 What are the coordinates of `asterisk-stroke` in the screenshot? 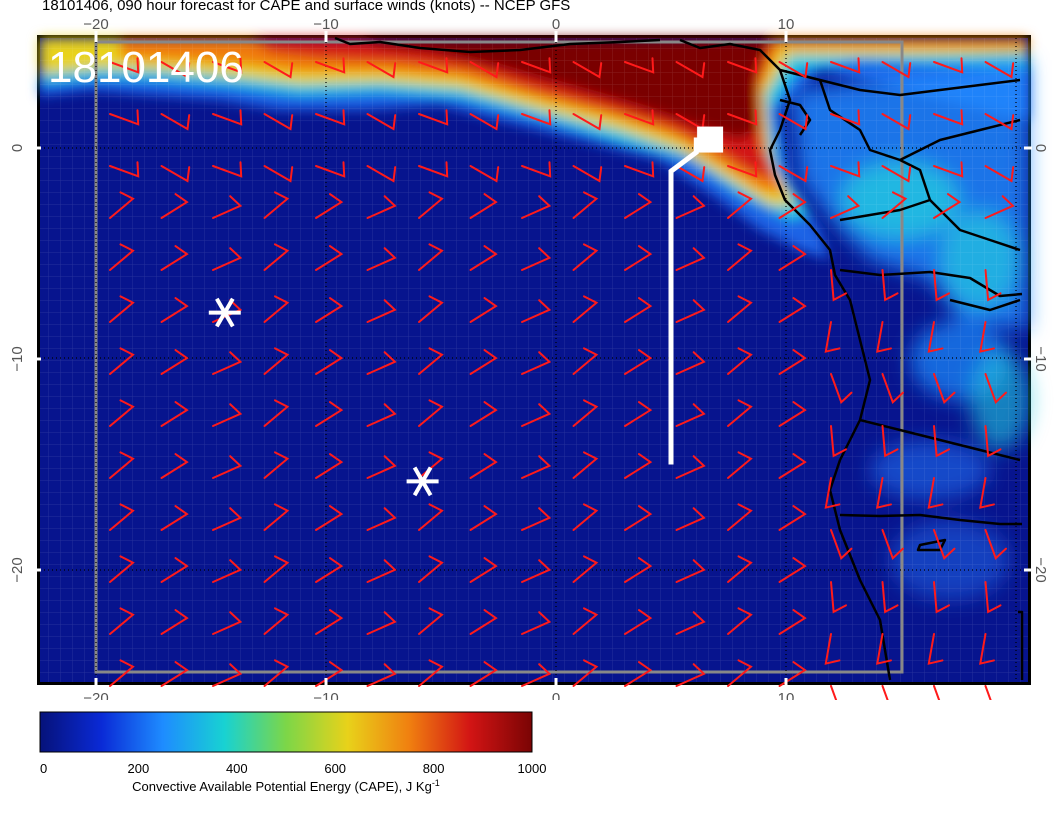 It's located at (422, 481).